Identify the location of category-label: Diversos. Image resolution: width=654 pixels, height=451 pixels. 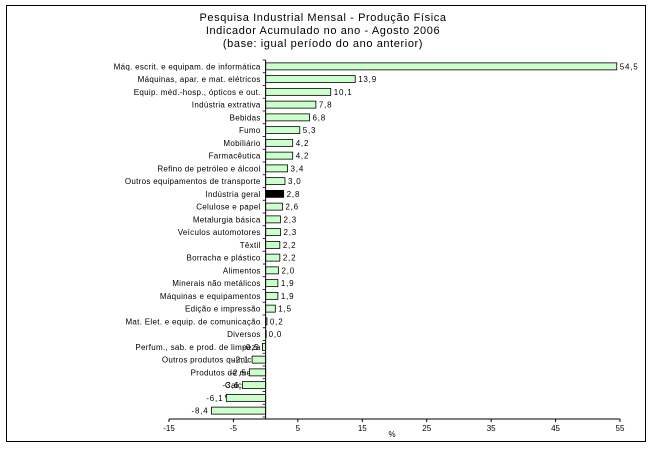
(244, 334).